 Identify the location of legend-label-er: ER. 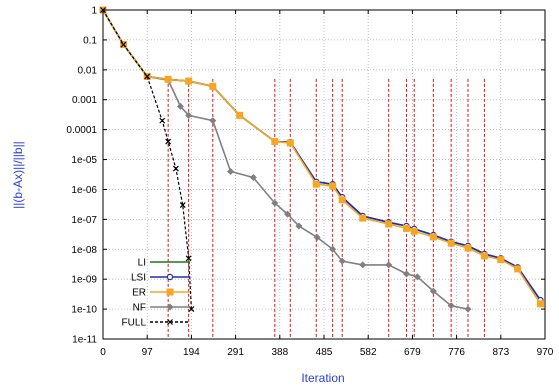
(139, 293).